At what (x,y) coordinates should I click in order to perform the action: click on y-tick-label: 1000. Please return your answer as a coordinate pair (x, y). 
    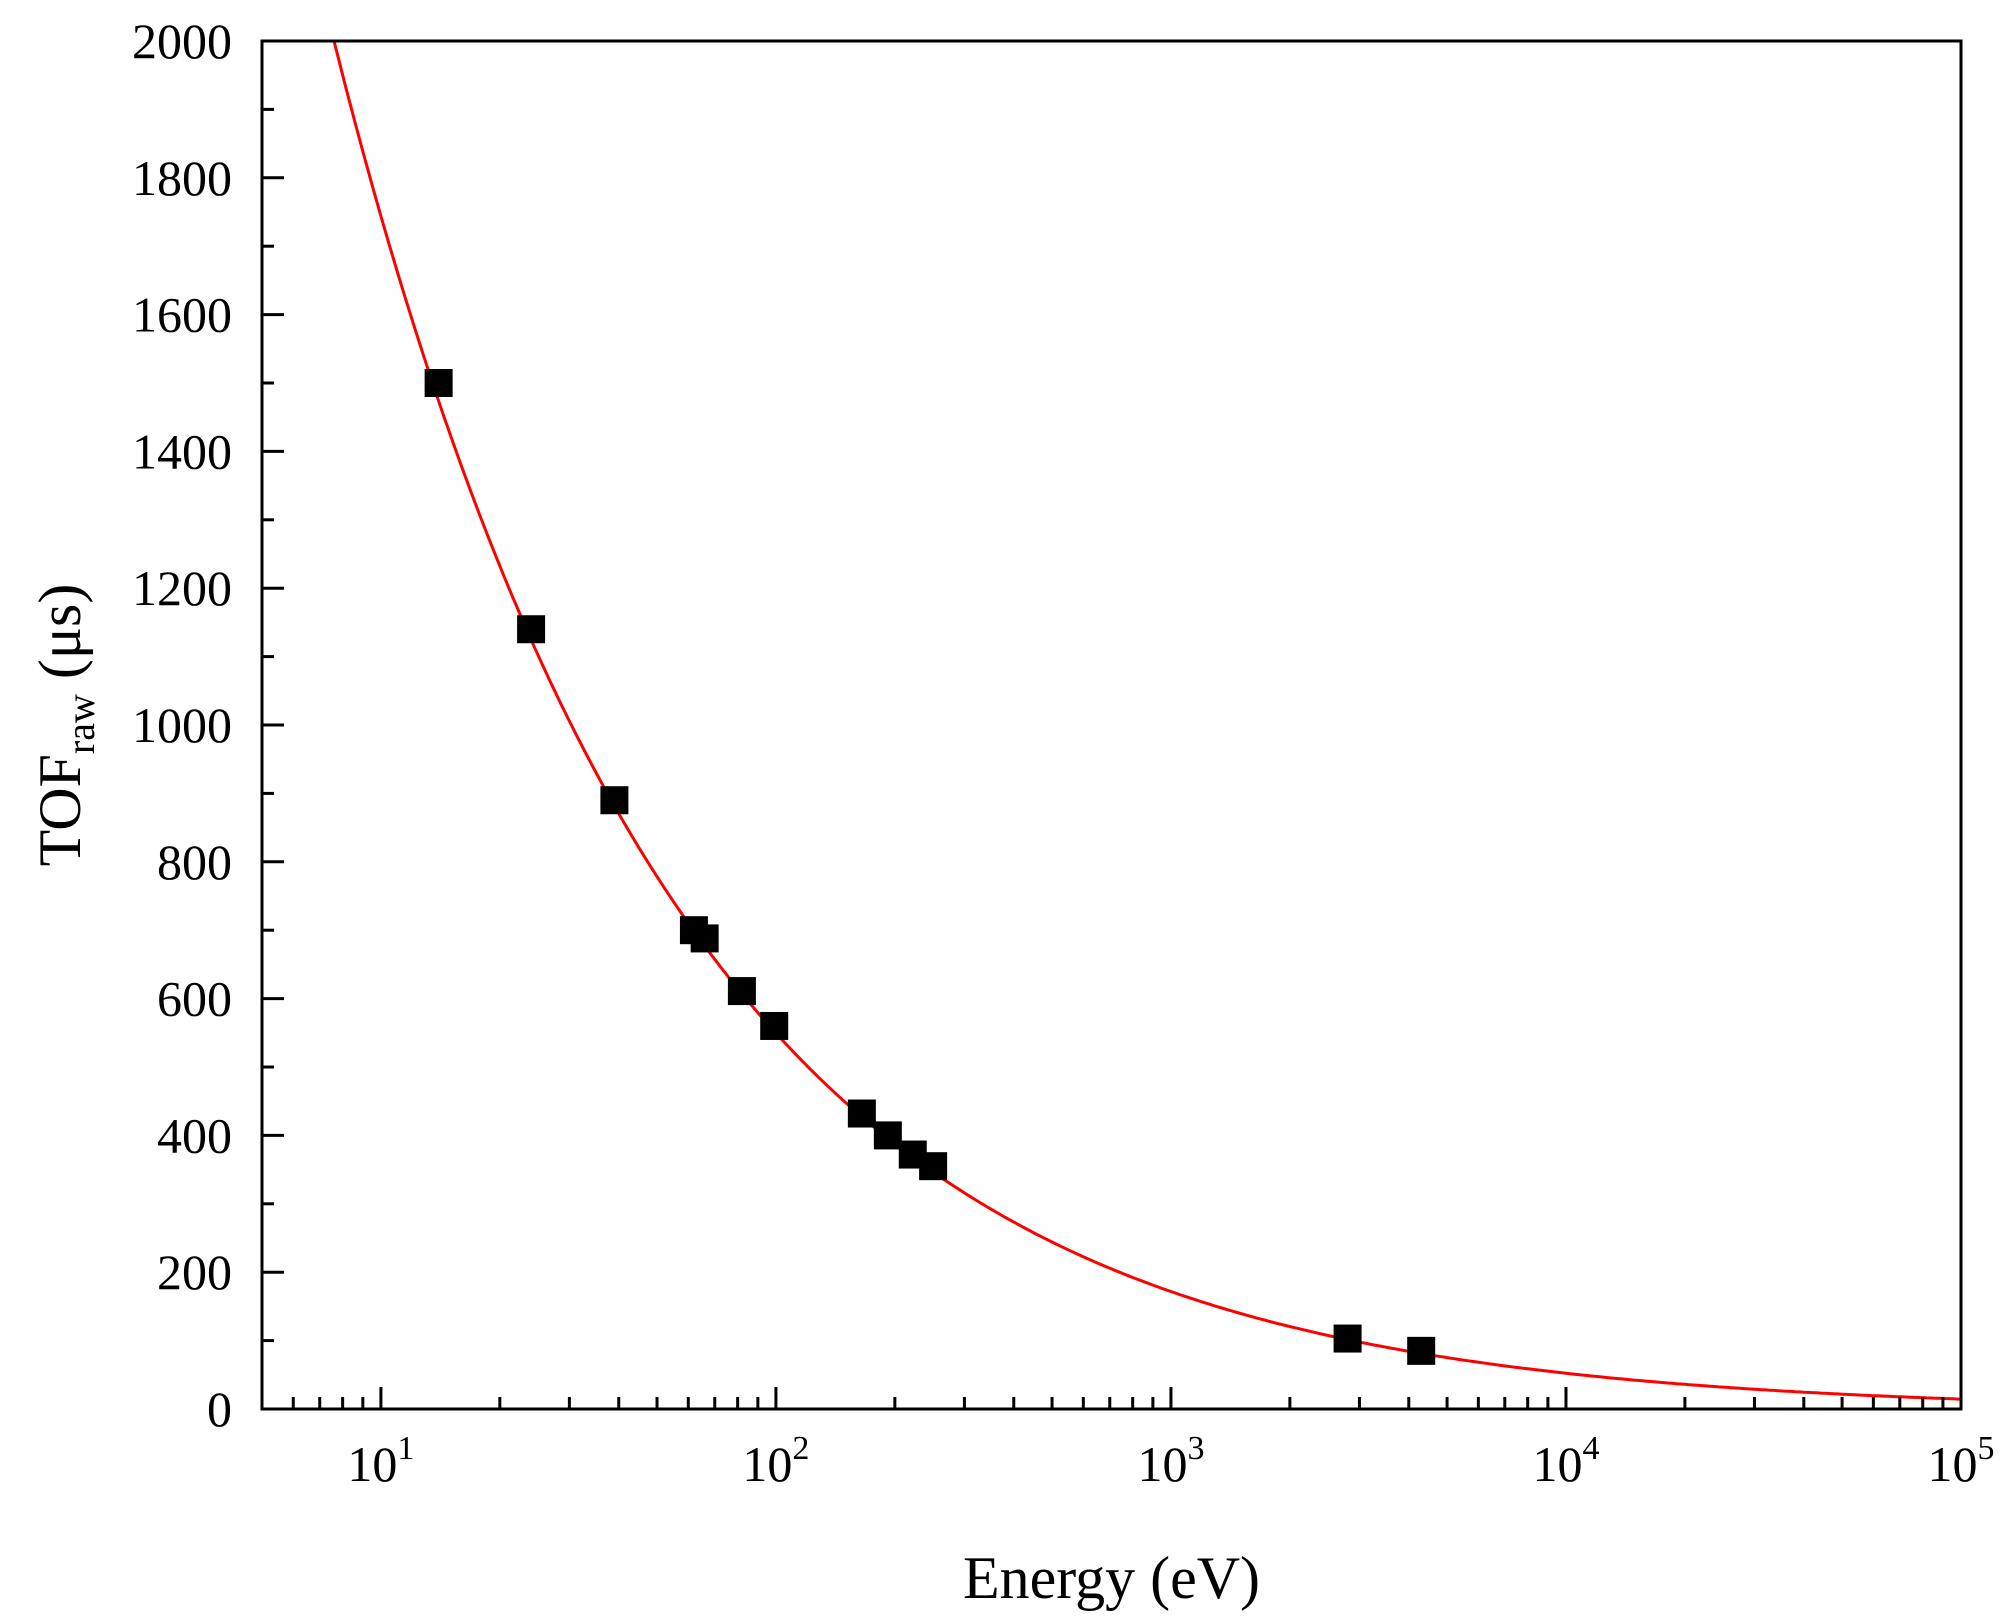
    Looking at the image, I should click on (182, 725).